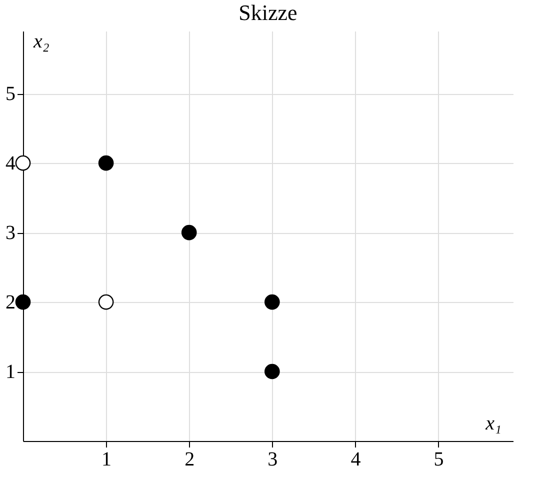  Describe the element at coordinates (355, 459) in the screenshot. I see `x-tick-label: 4` at that location.